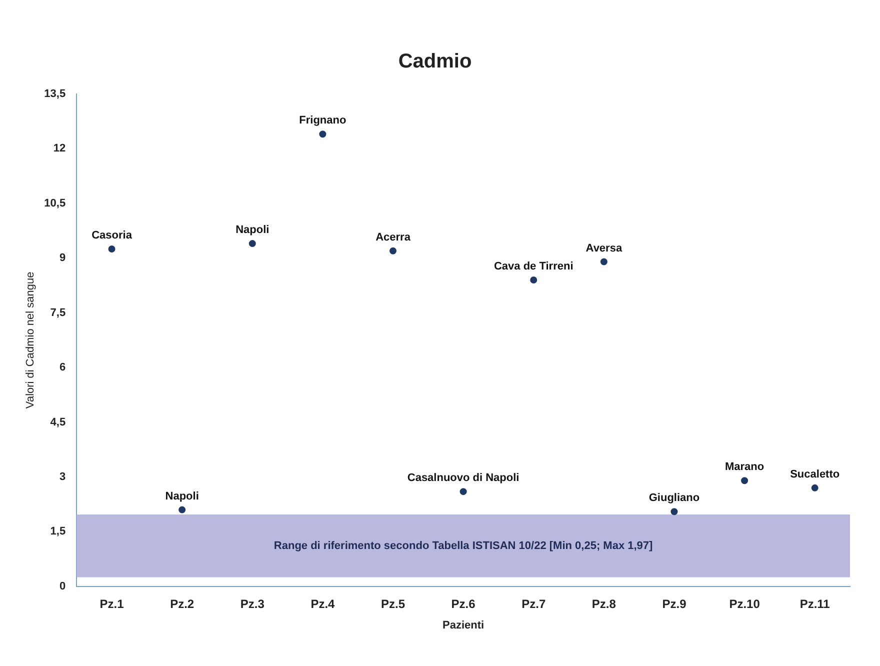 Image resolution: width=880 pixels, height=666 pixels. I want to click on x-tick-label: Pz.3, so click(252, 603).